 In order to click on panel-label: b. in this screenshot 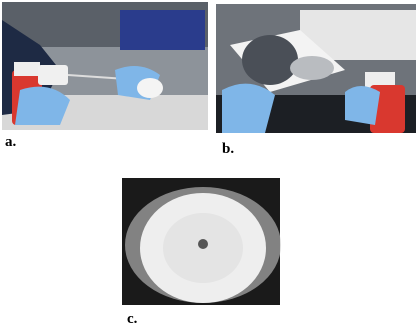, I will do `click(228, 149)`.